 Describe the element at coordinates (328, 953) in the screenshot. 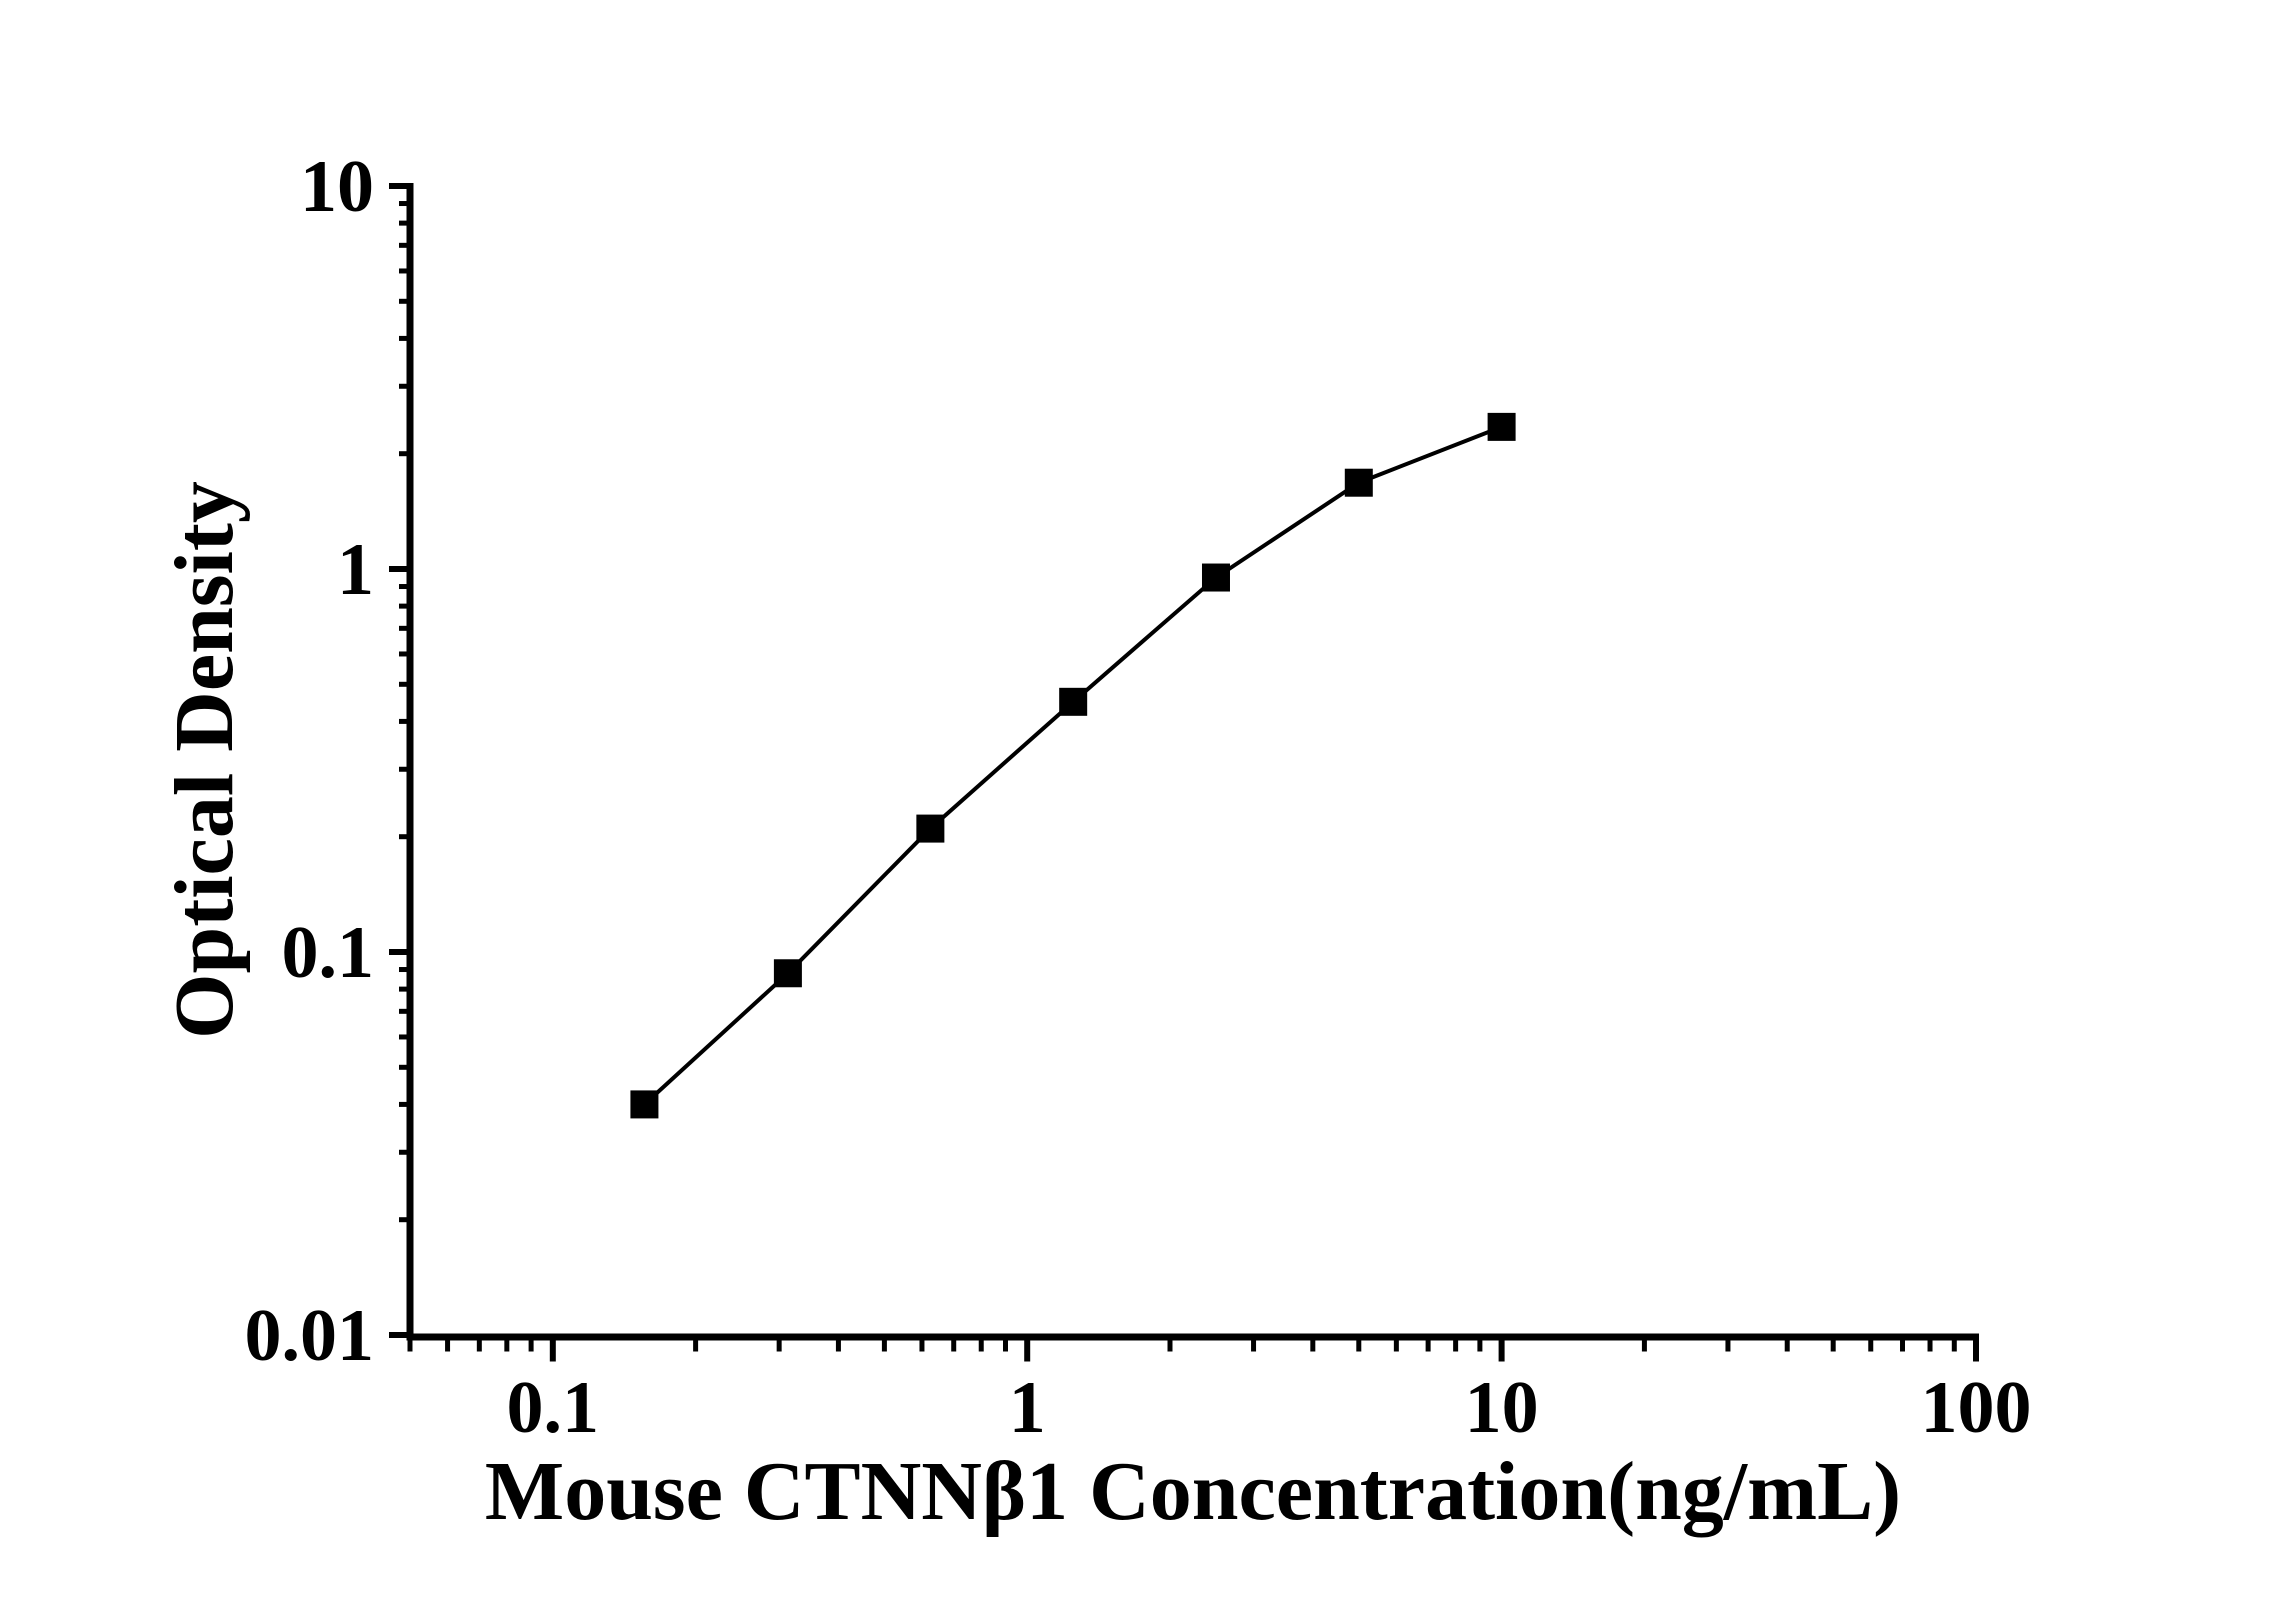

I see `y-tick-label: 0.1` at that location.